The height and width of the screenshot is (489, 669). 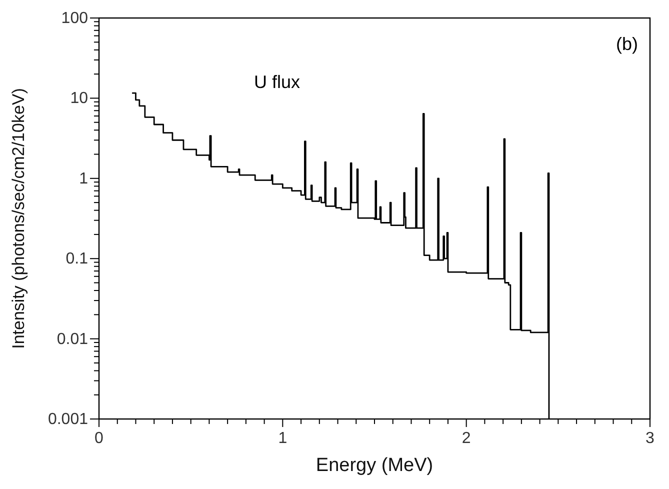 I want to click on x-axis-title: Energy (MeV), so click(x=375, y=465).